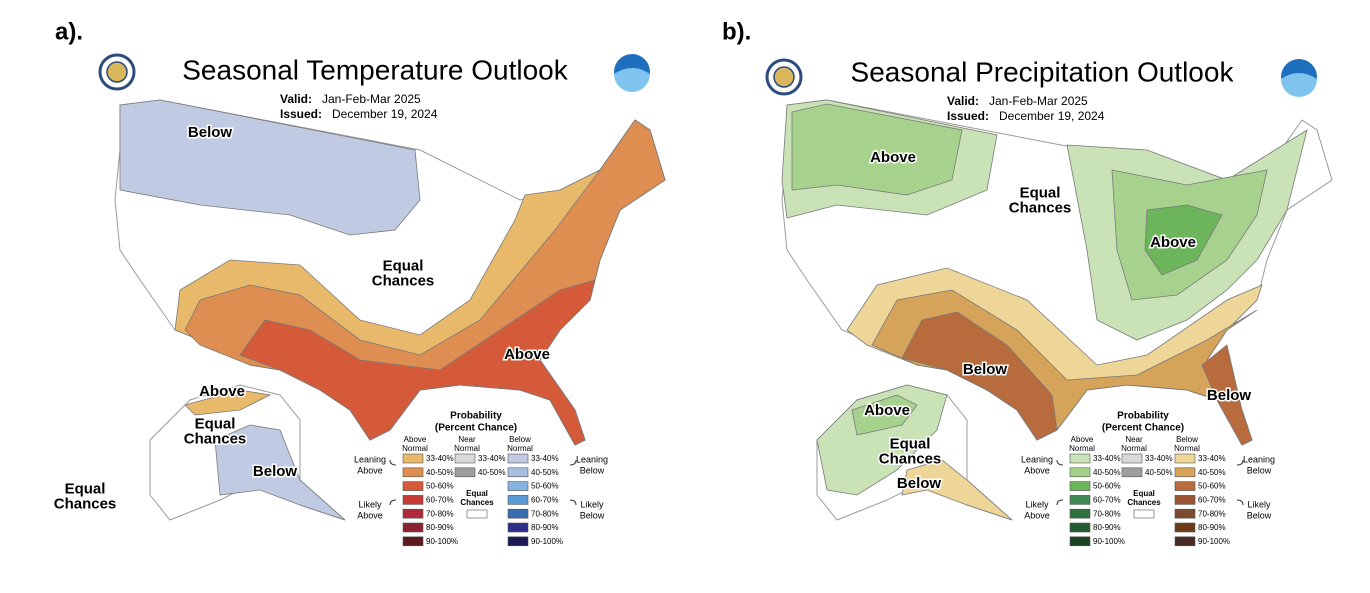  Describe the element at coordinates (963, 101) in the screenshot. I see `valid-label: Valid:` at that location.